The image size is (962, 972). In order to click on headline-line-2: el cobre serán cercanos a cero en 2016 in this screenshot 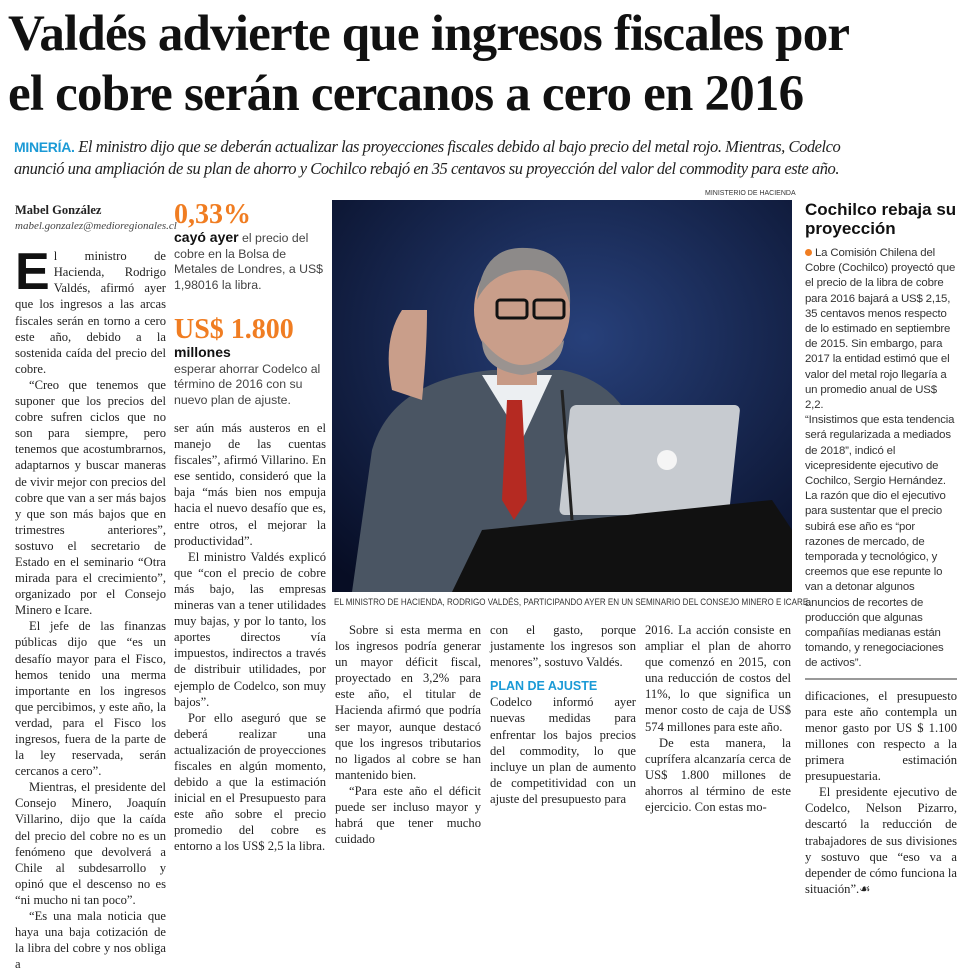, I will do `click(406, 94)`.